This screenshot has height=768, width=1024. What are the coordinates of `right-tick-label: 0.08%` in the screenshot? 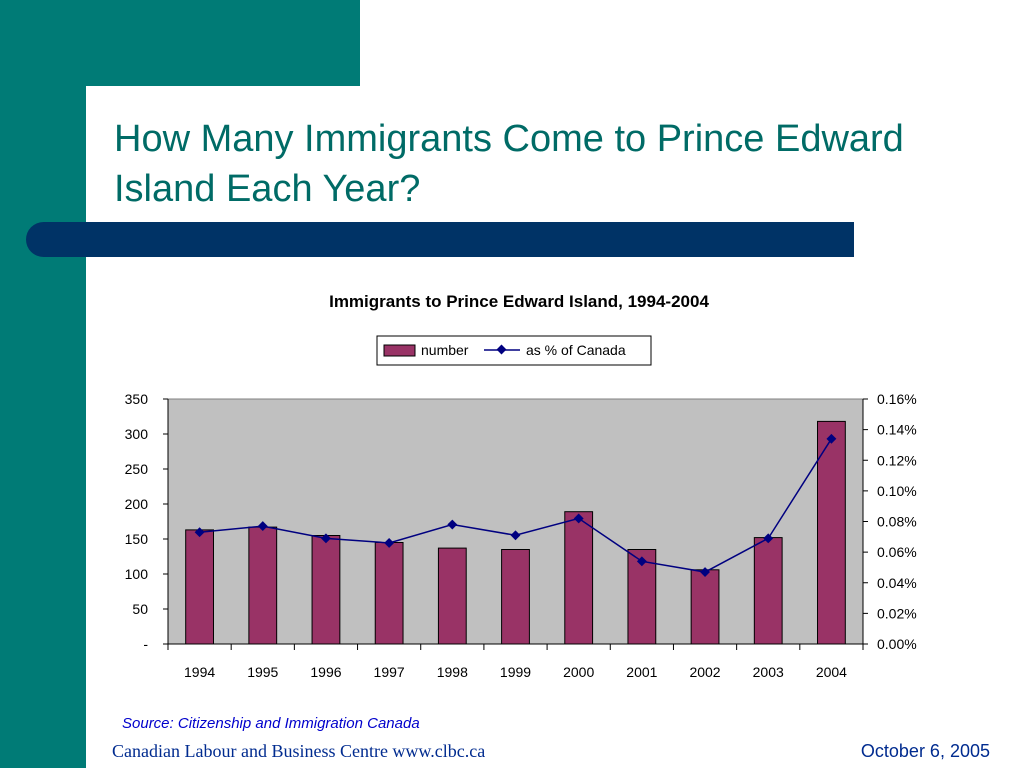 It's located at (897, 522).